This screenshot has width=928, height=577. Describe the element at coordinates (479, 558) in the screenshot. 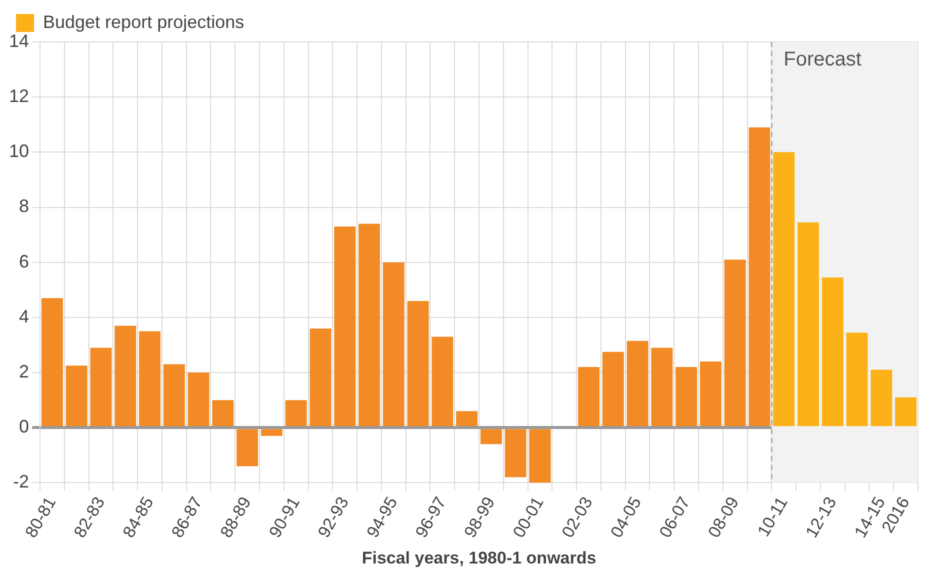

I see `x-axis-title: Fiscal years, 1980-1 onwards` at that location.